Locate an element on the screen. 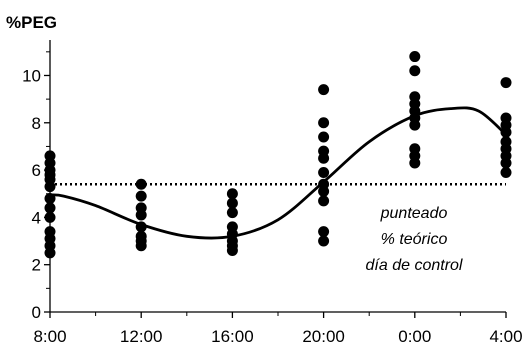 The image size is (524, 350). annotation-line: punteado is located at coordinates (414, 213).